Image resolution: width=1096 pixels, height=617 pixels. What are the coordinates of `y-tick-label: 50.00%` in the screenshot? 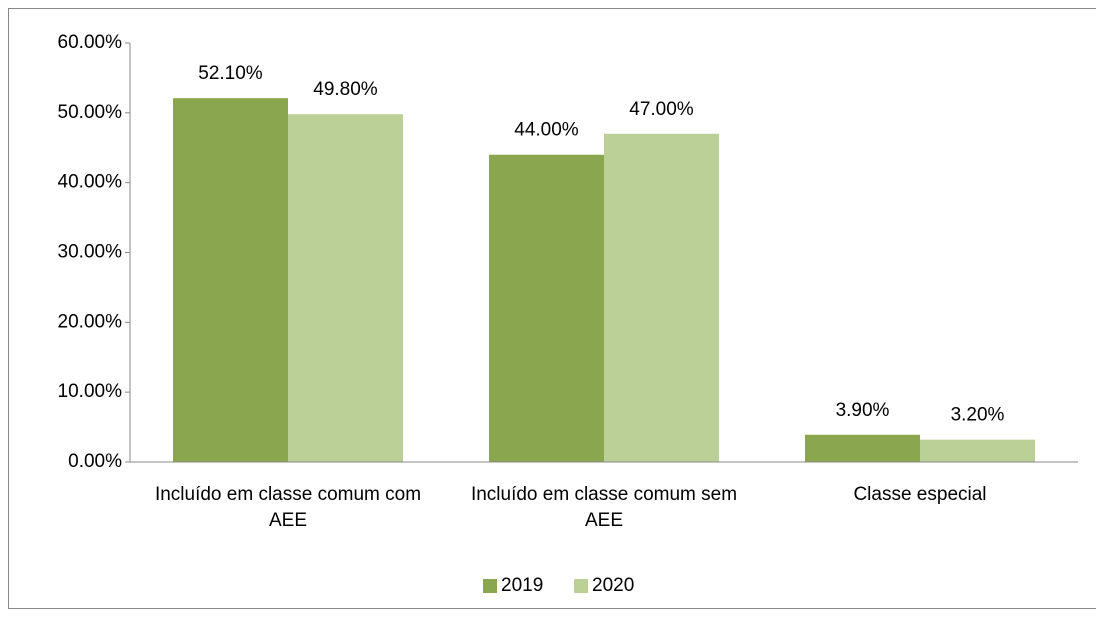 It's located at (90, 112).